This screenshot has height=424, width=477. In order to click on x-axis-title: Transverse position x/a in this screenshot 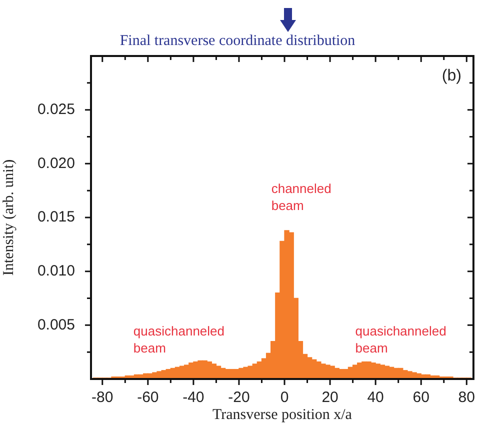, I will do `click(282, 414)`.